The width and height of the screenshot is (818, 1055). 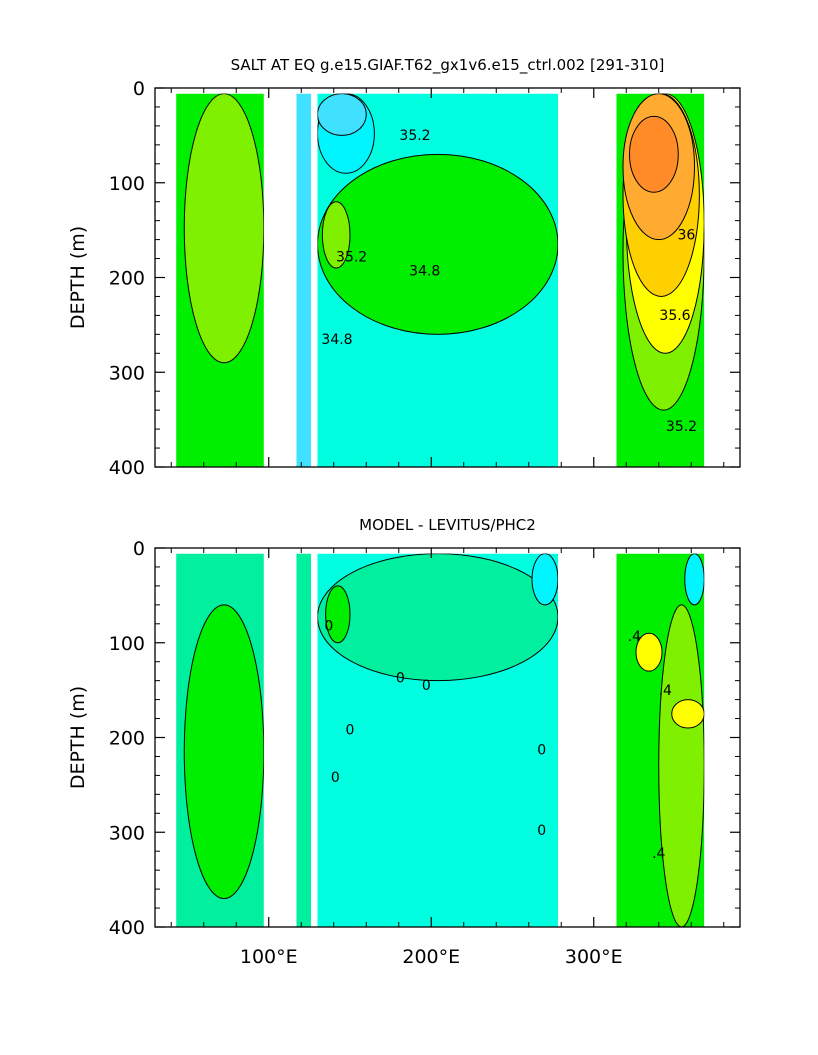 I want to click on contour-label: 35.6, so click(x=674, y=316).